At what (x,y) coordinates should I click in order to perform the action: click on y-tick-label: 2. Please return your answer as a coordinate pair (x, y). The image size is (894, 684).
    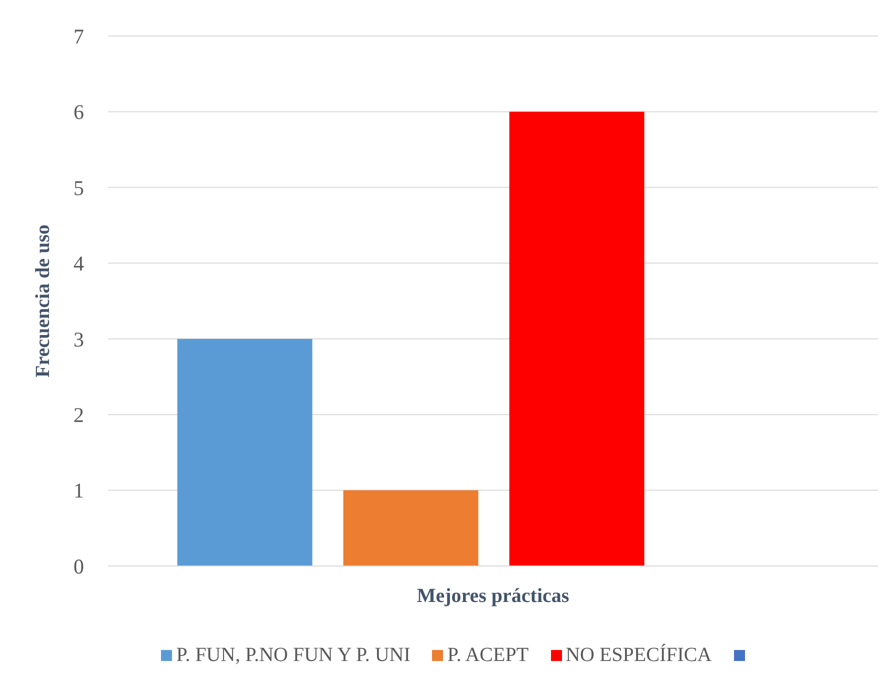
    Looking at the image, I should click on (79, 415).